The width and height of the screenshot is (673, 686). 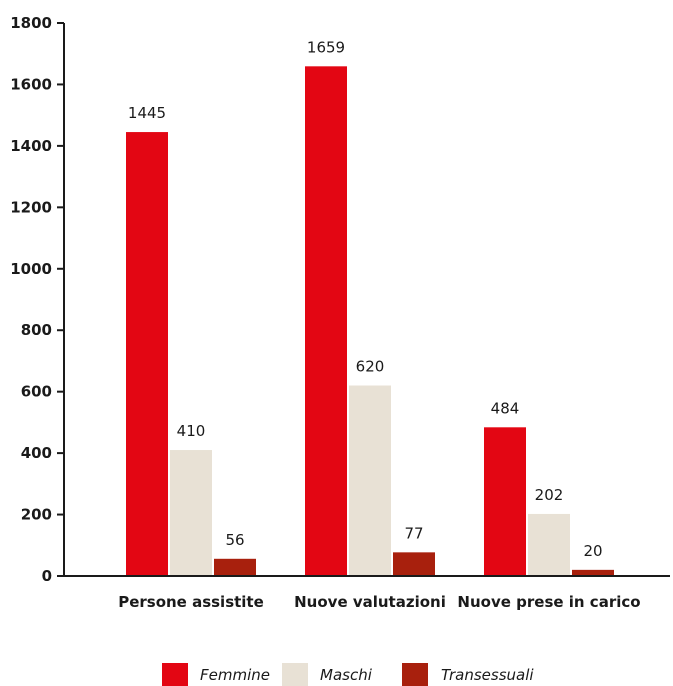 What do you see at coordinates (36, 515) in the screenshot?
I see `y-tick-label: 200` at bounding box center [36, 515].